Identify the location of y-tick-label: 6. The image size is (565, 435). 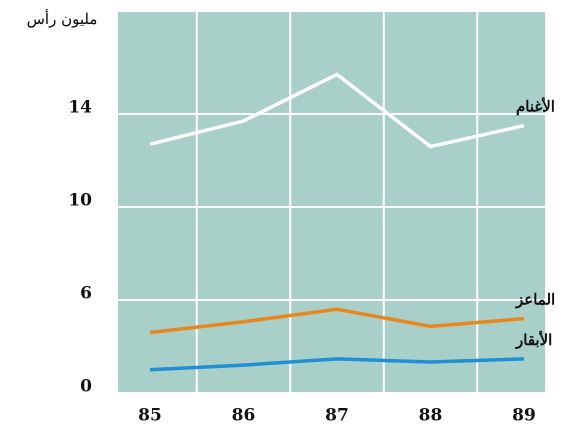
(86, 294).